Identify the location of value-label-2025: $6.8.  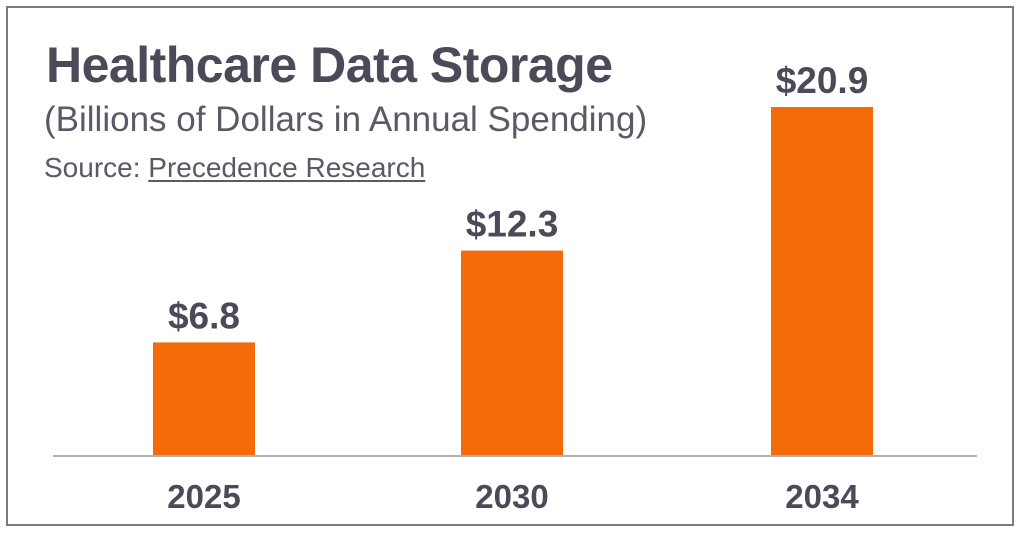
(204, 315).